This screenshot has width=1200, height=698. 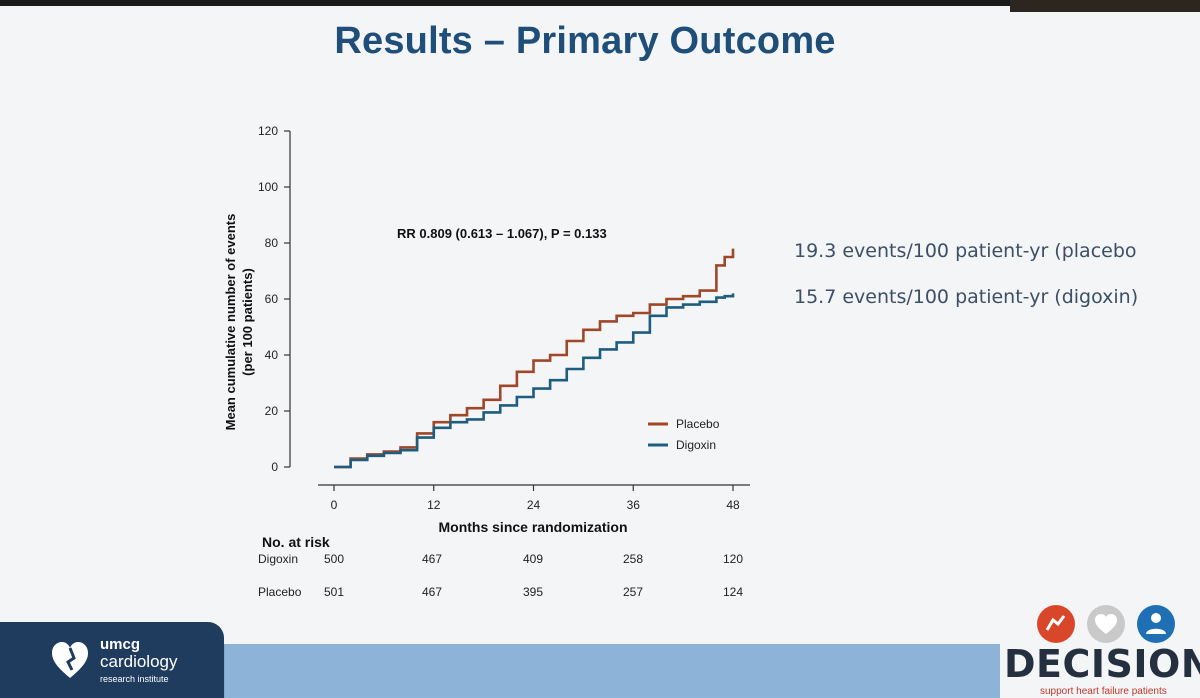 I want to click on umcg-subtitle: research institute, so click(x=134, y=679).